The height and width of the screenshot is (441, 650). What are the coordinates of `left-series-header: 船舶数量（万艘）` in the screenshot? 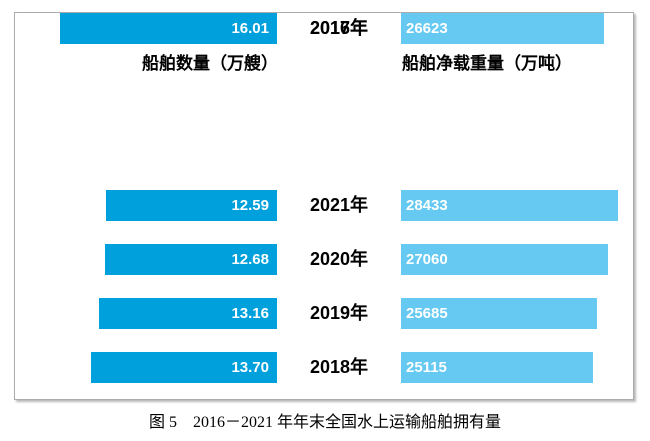 It's located at (210, 63).